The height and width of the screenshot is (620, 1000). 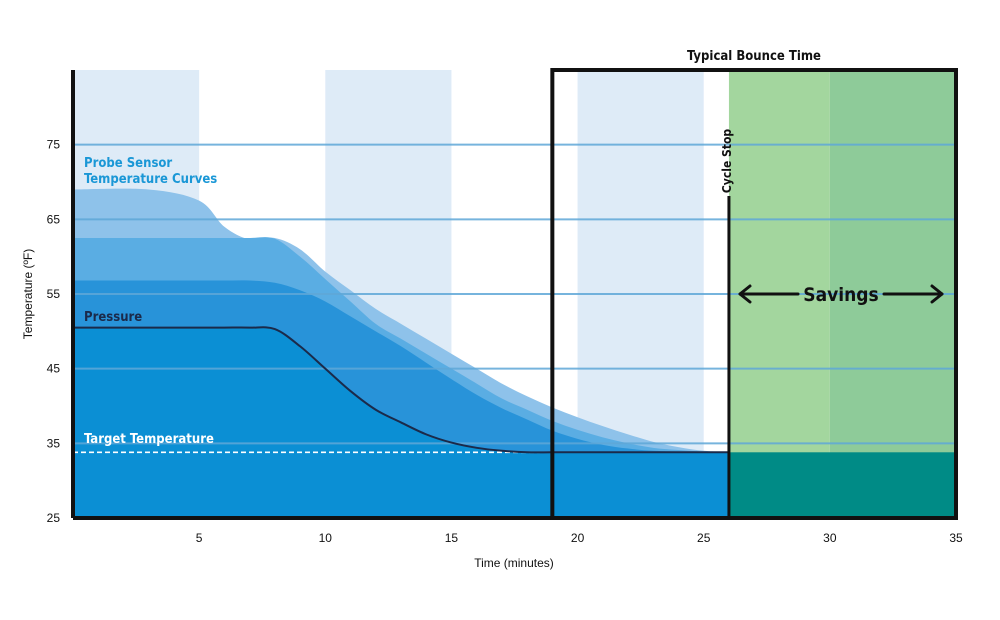 What do you see at coordinates (754, 56) in the screenshot?
I see `typical-bounce-time-title: Typical Bounce Time` at bounding box center [754, 56].